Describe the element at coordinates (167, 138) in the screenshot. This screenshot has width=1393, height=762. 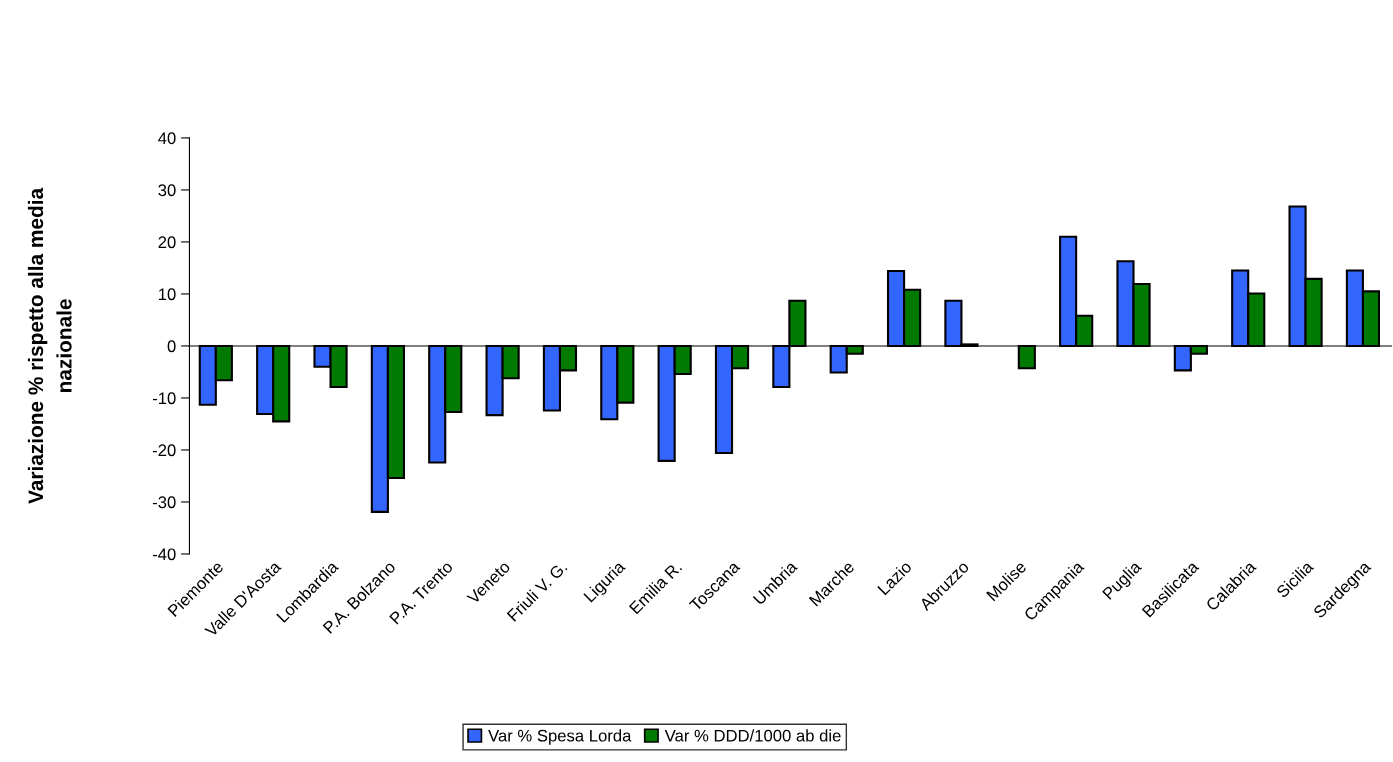
I see `y-tick-label: 40` at that location.